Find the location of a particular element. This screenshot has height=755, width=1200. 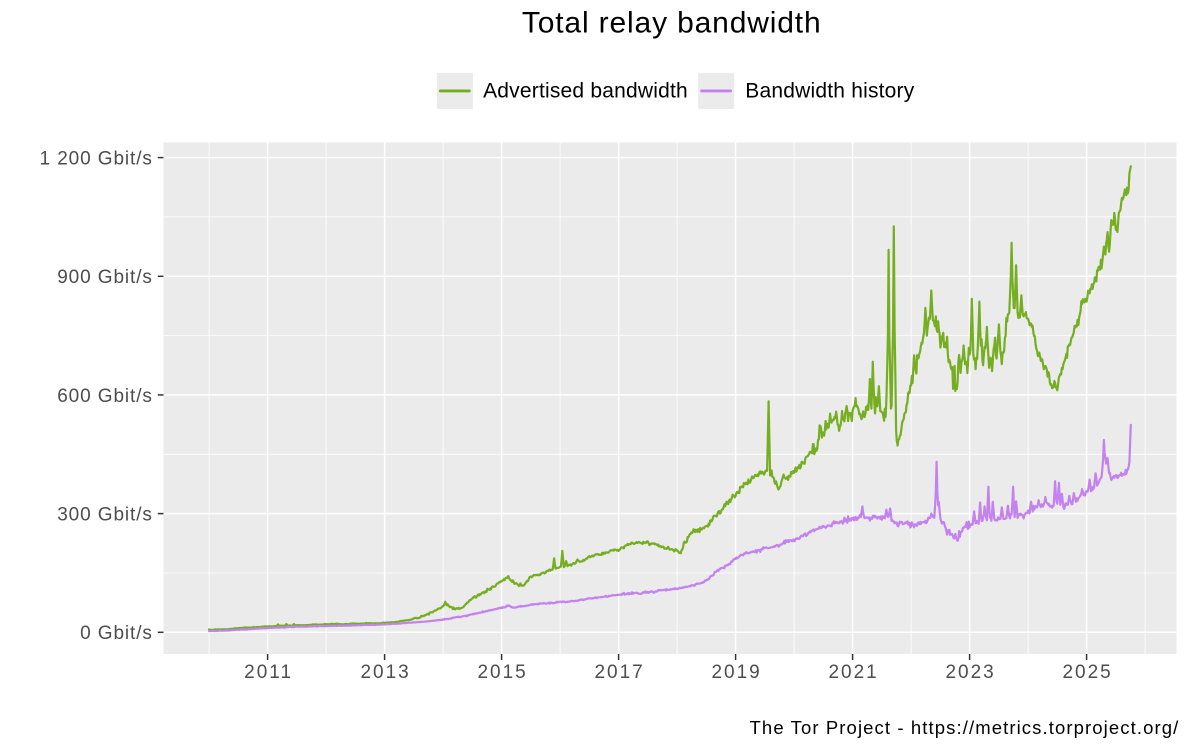

svg-text: 600 Gbit/s is located at coordinates (105, 396).